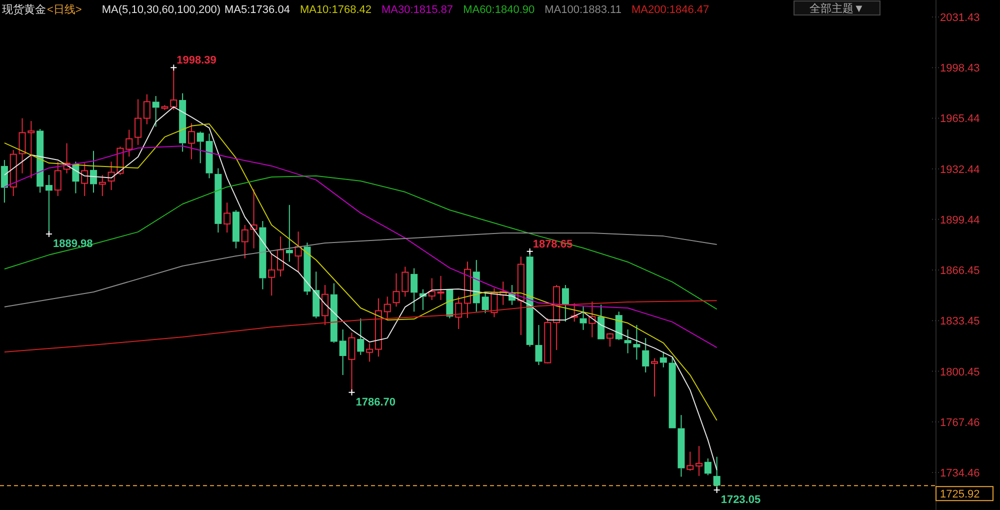  I want to click on annotation: 1889.98, so click(72, 244).